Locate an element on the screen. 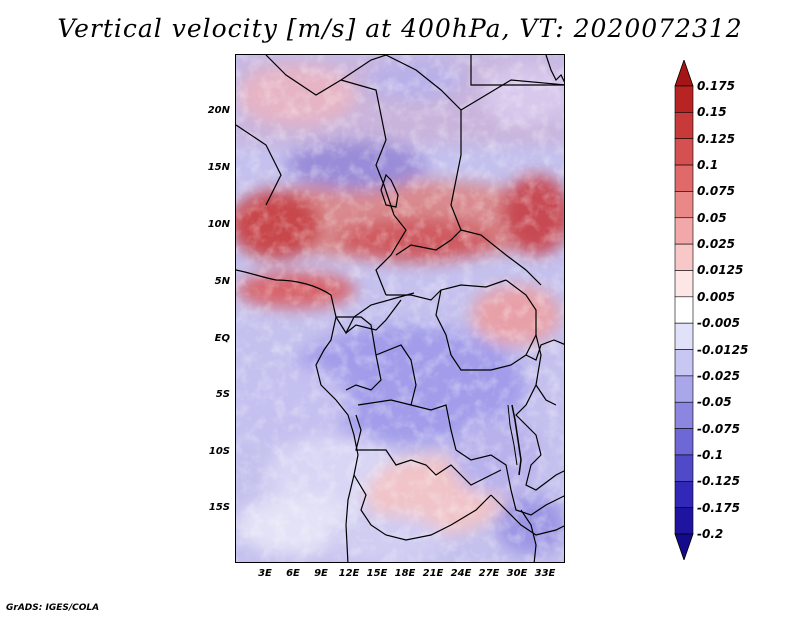 The image size is (800, 618). colorbar-label: -0.175 is located at coordinates (718, 507).